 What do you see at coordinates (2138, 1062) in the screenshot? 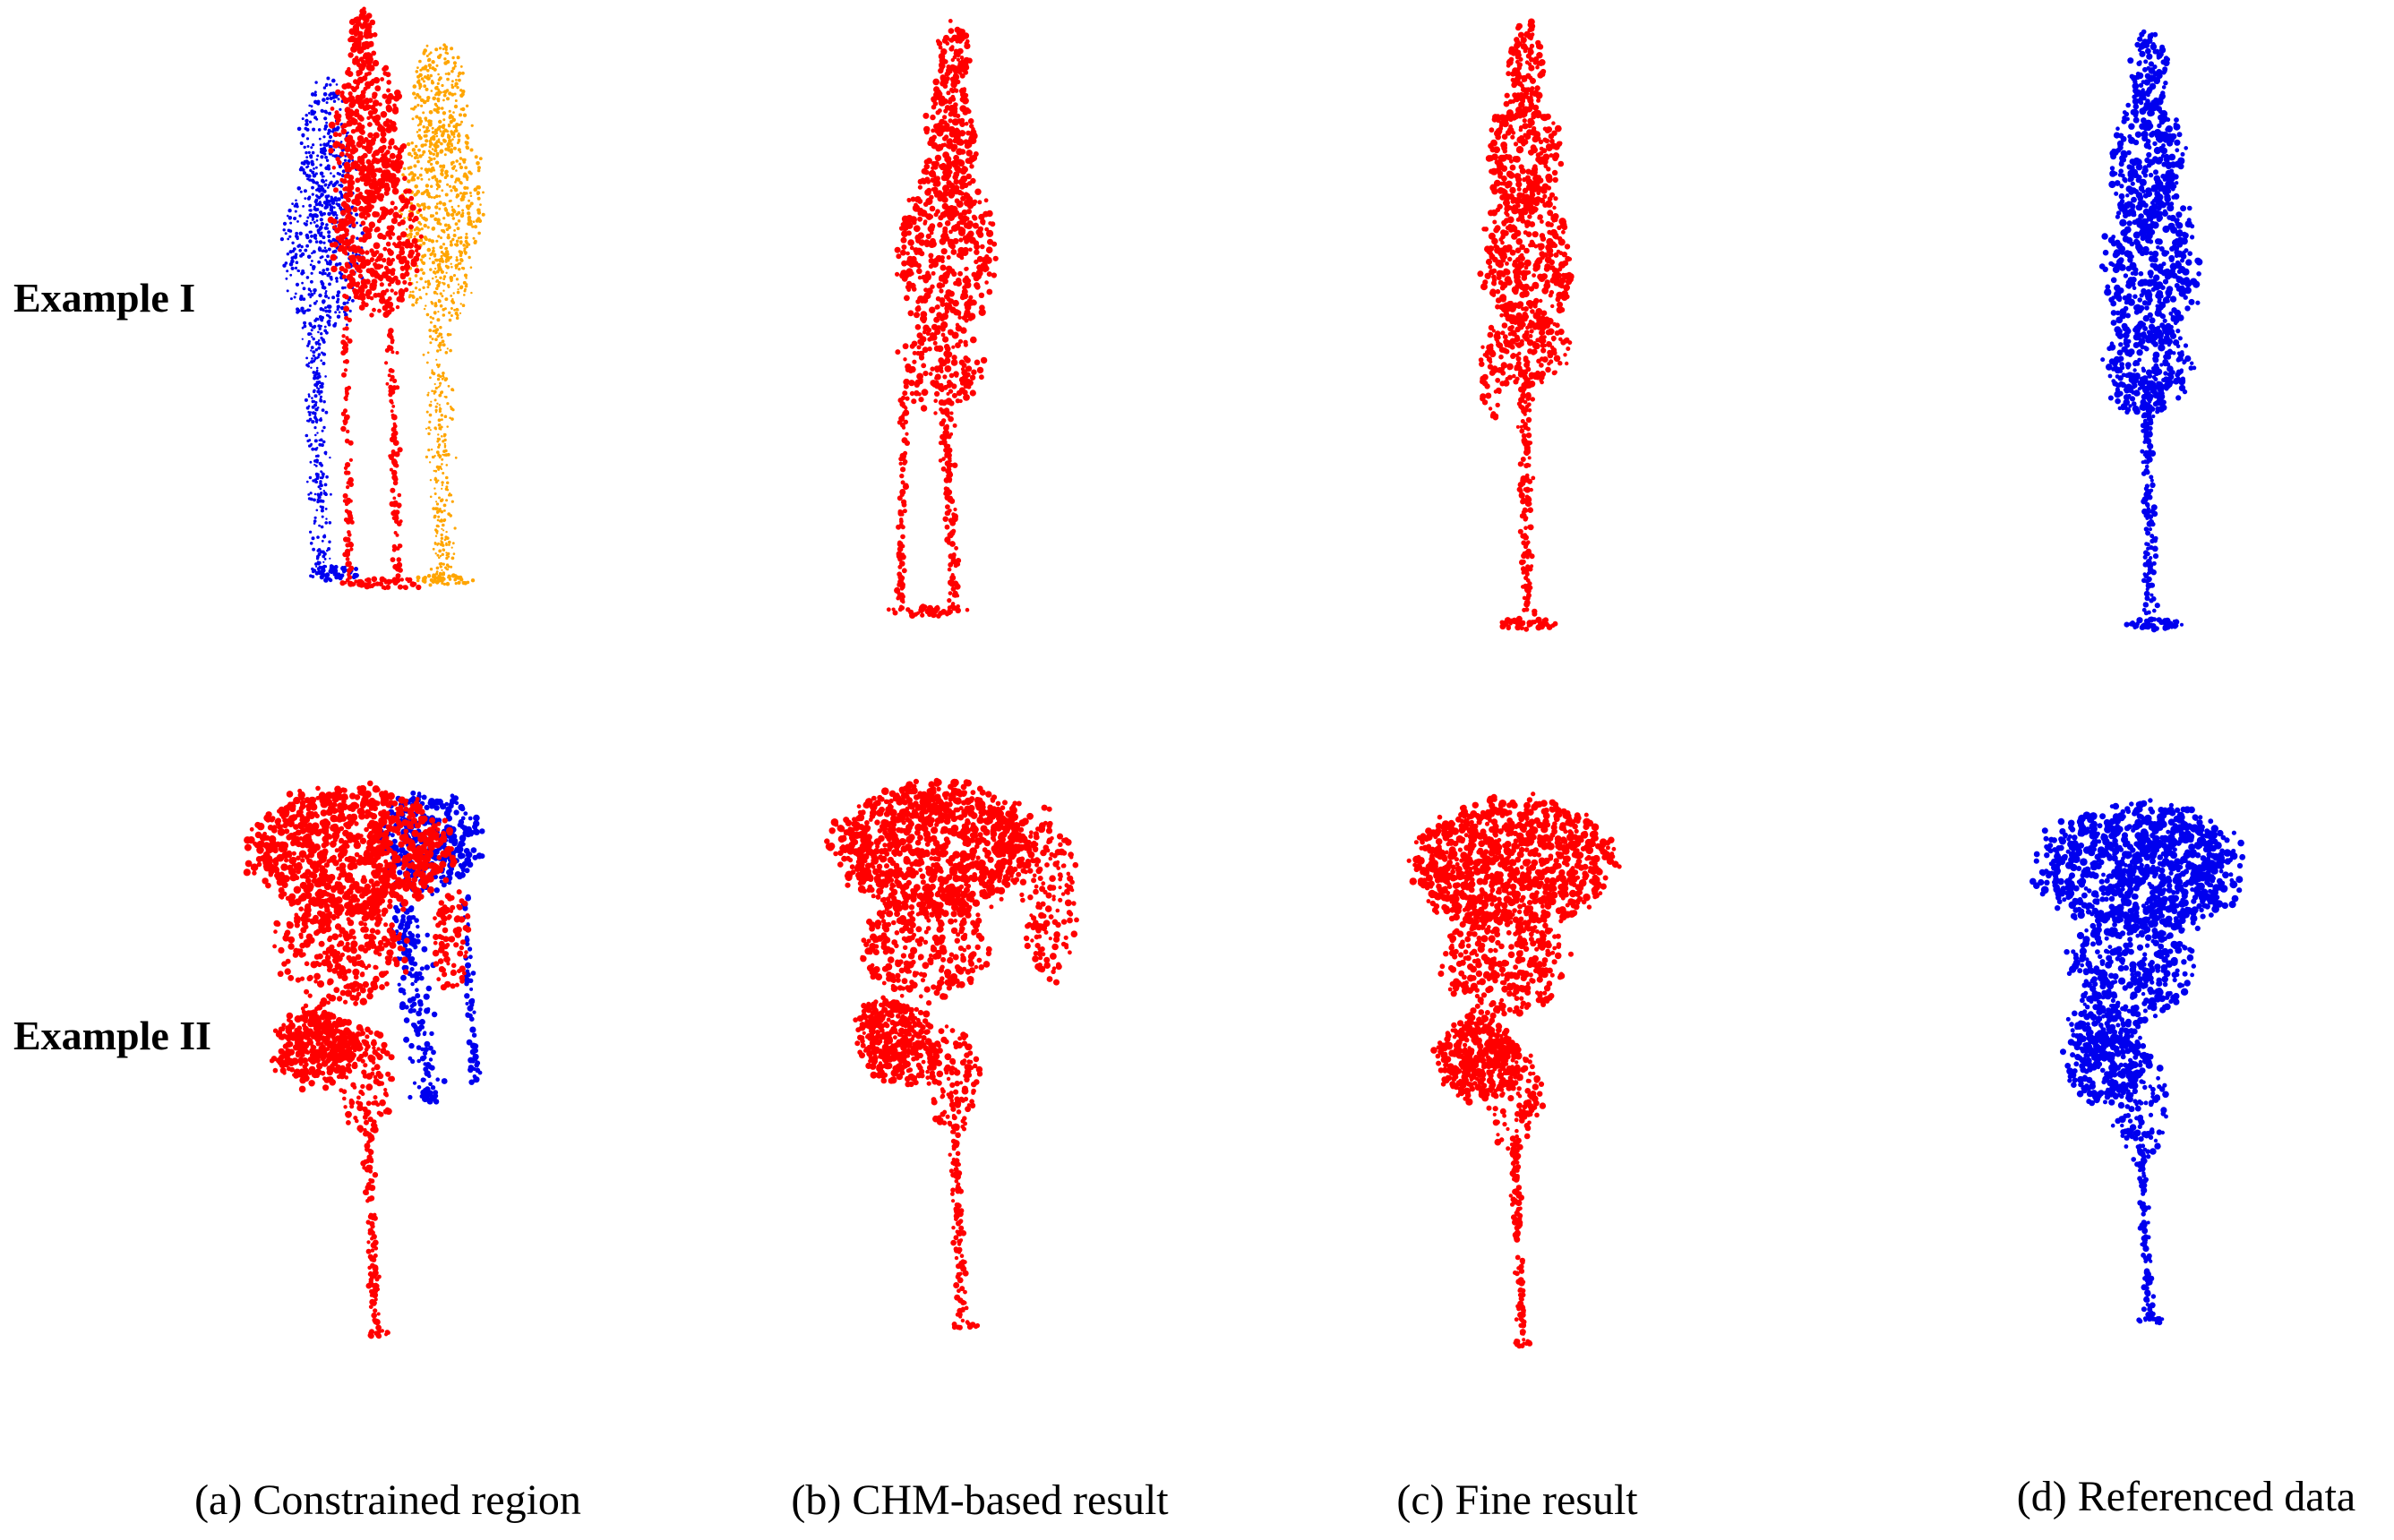
I see `panel-d-example-2-points` at bounding box center [2138, 1062].